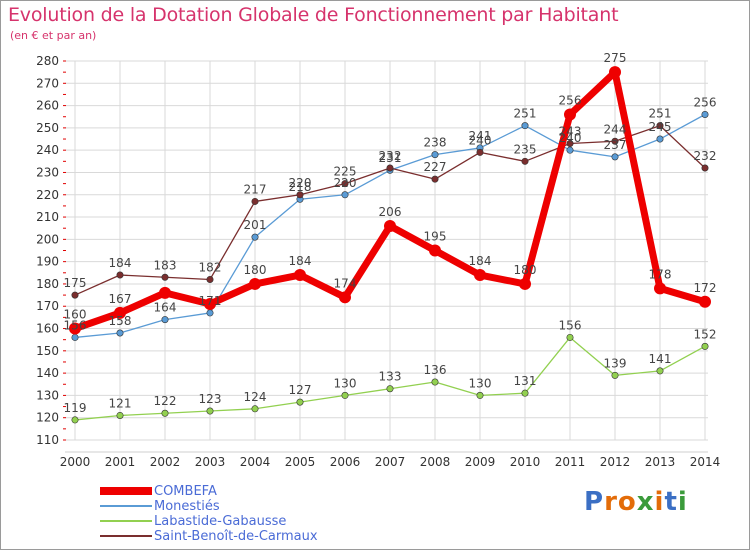 The height and width of the screenshot is (550, 750). Describe the element at coordinates (47, 172) in the screenshot. I see `y-tick-label: 230` at that location.